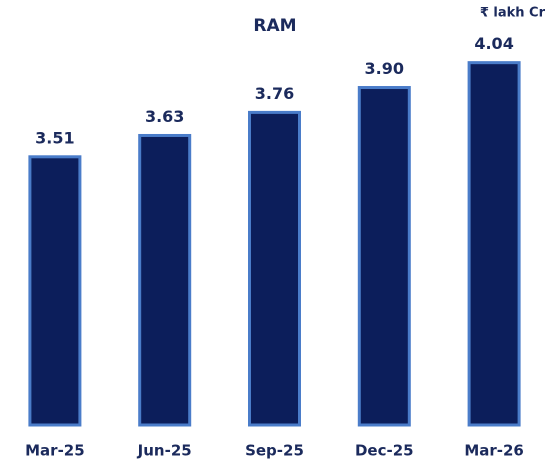 The width and height of the screenshot is (549, 465). I want to click on x-tick-label: Jun-25, so click(164, 451).